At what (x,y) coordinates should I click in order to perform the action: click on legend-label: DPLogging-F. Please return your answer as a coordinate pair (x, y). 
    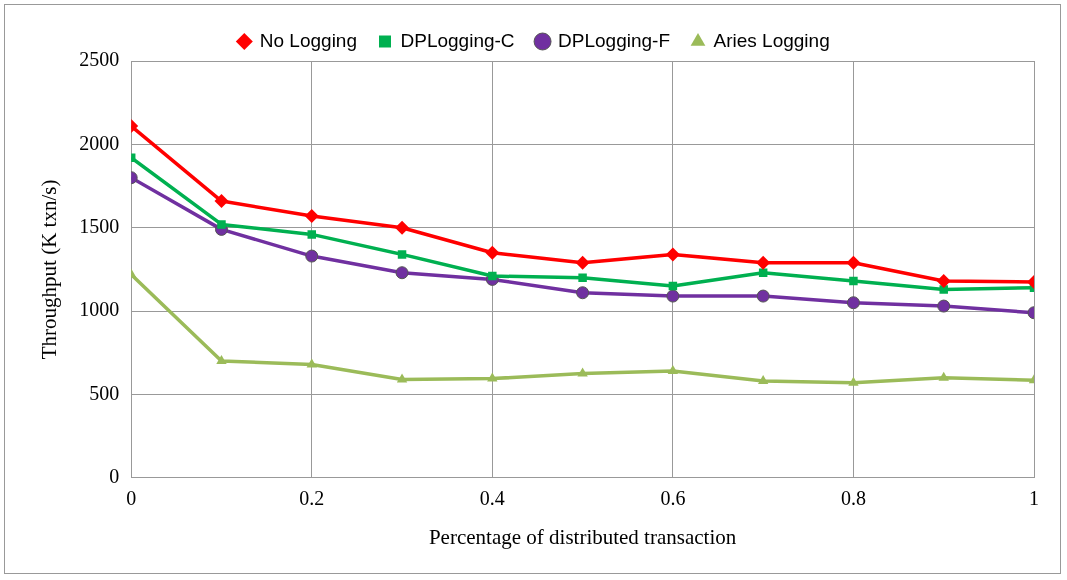
    Looking at the image, I should click on (614, 40).